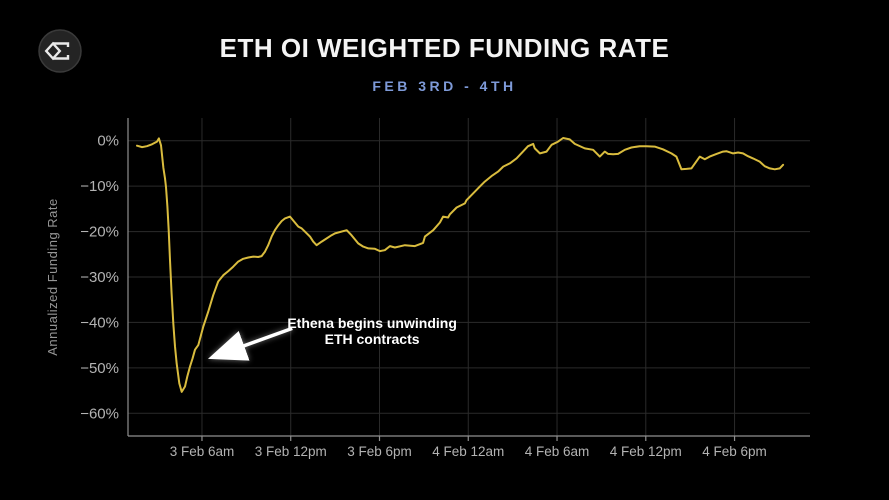 The height and width of the screenshot is (500, 889). I want to click on annotation-label-line2: ETH contracts, so click(372, 339).